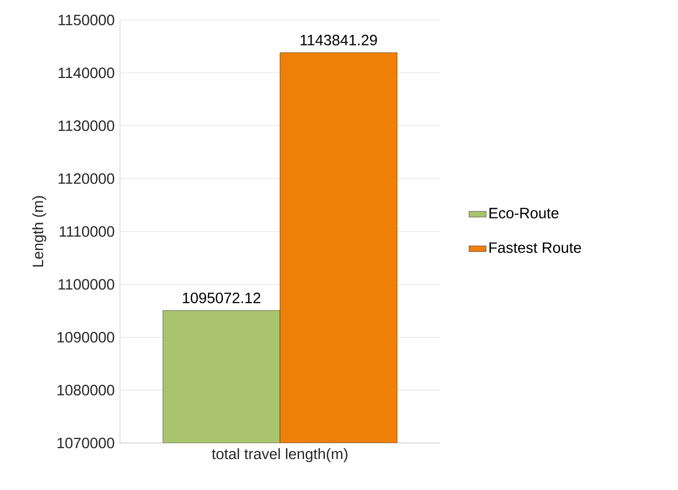  Describe the element at coordinates (86, 73) in the screenshot. I see `y-tick-label: 1140000` at that location.